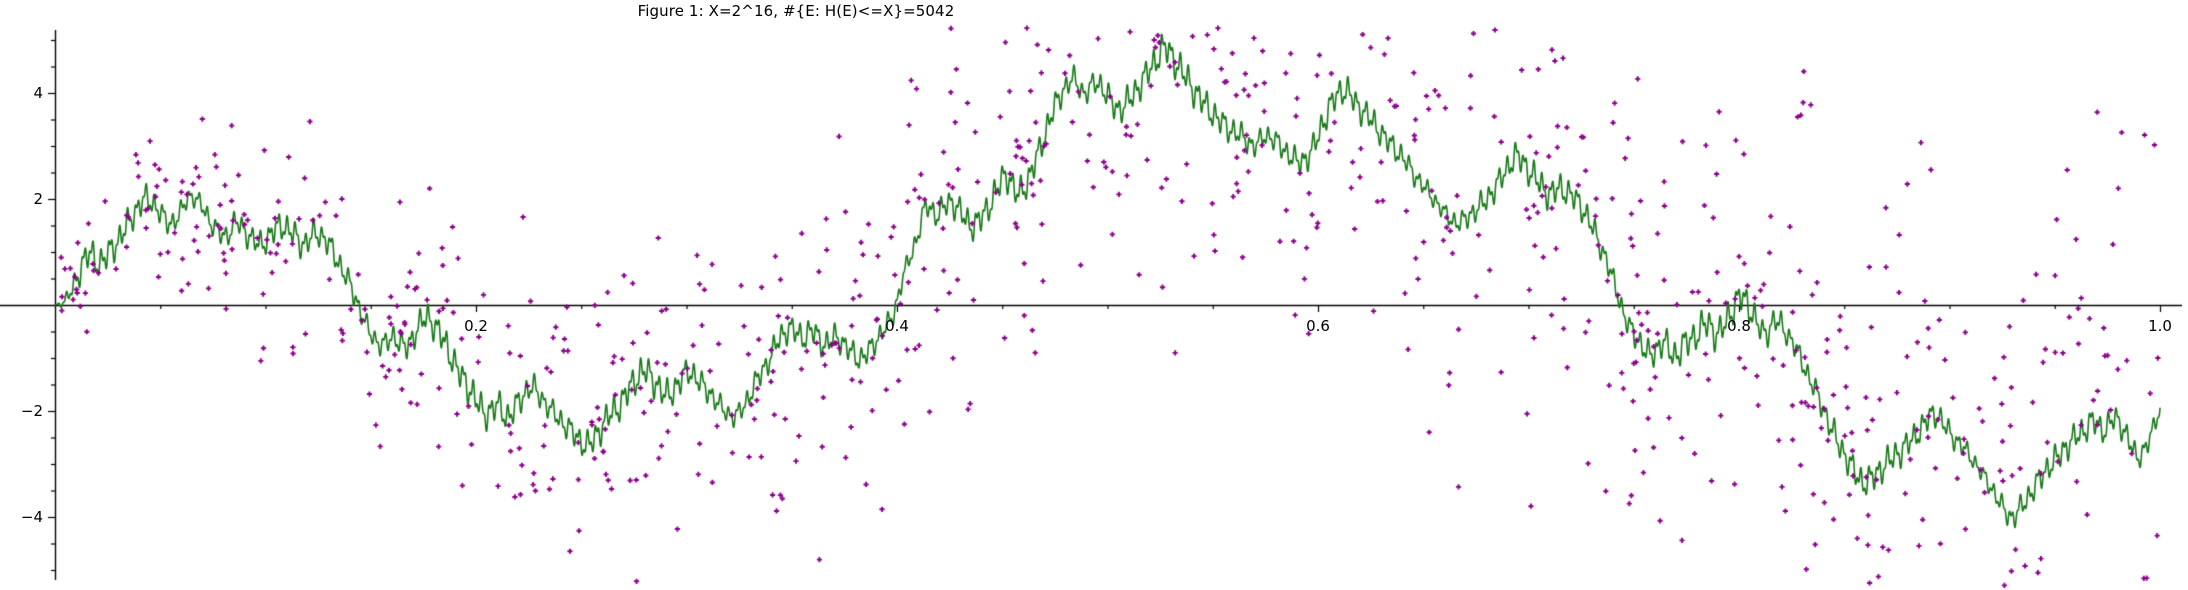 This screenshot has height=590, width=2188. What do you see at coordinates (2160, 326) in the screenshot?
I see `x-axis-tick-label: 1.0` at bounding box center [2160, 326].